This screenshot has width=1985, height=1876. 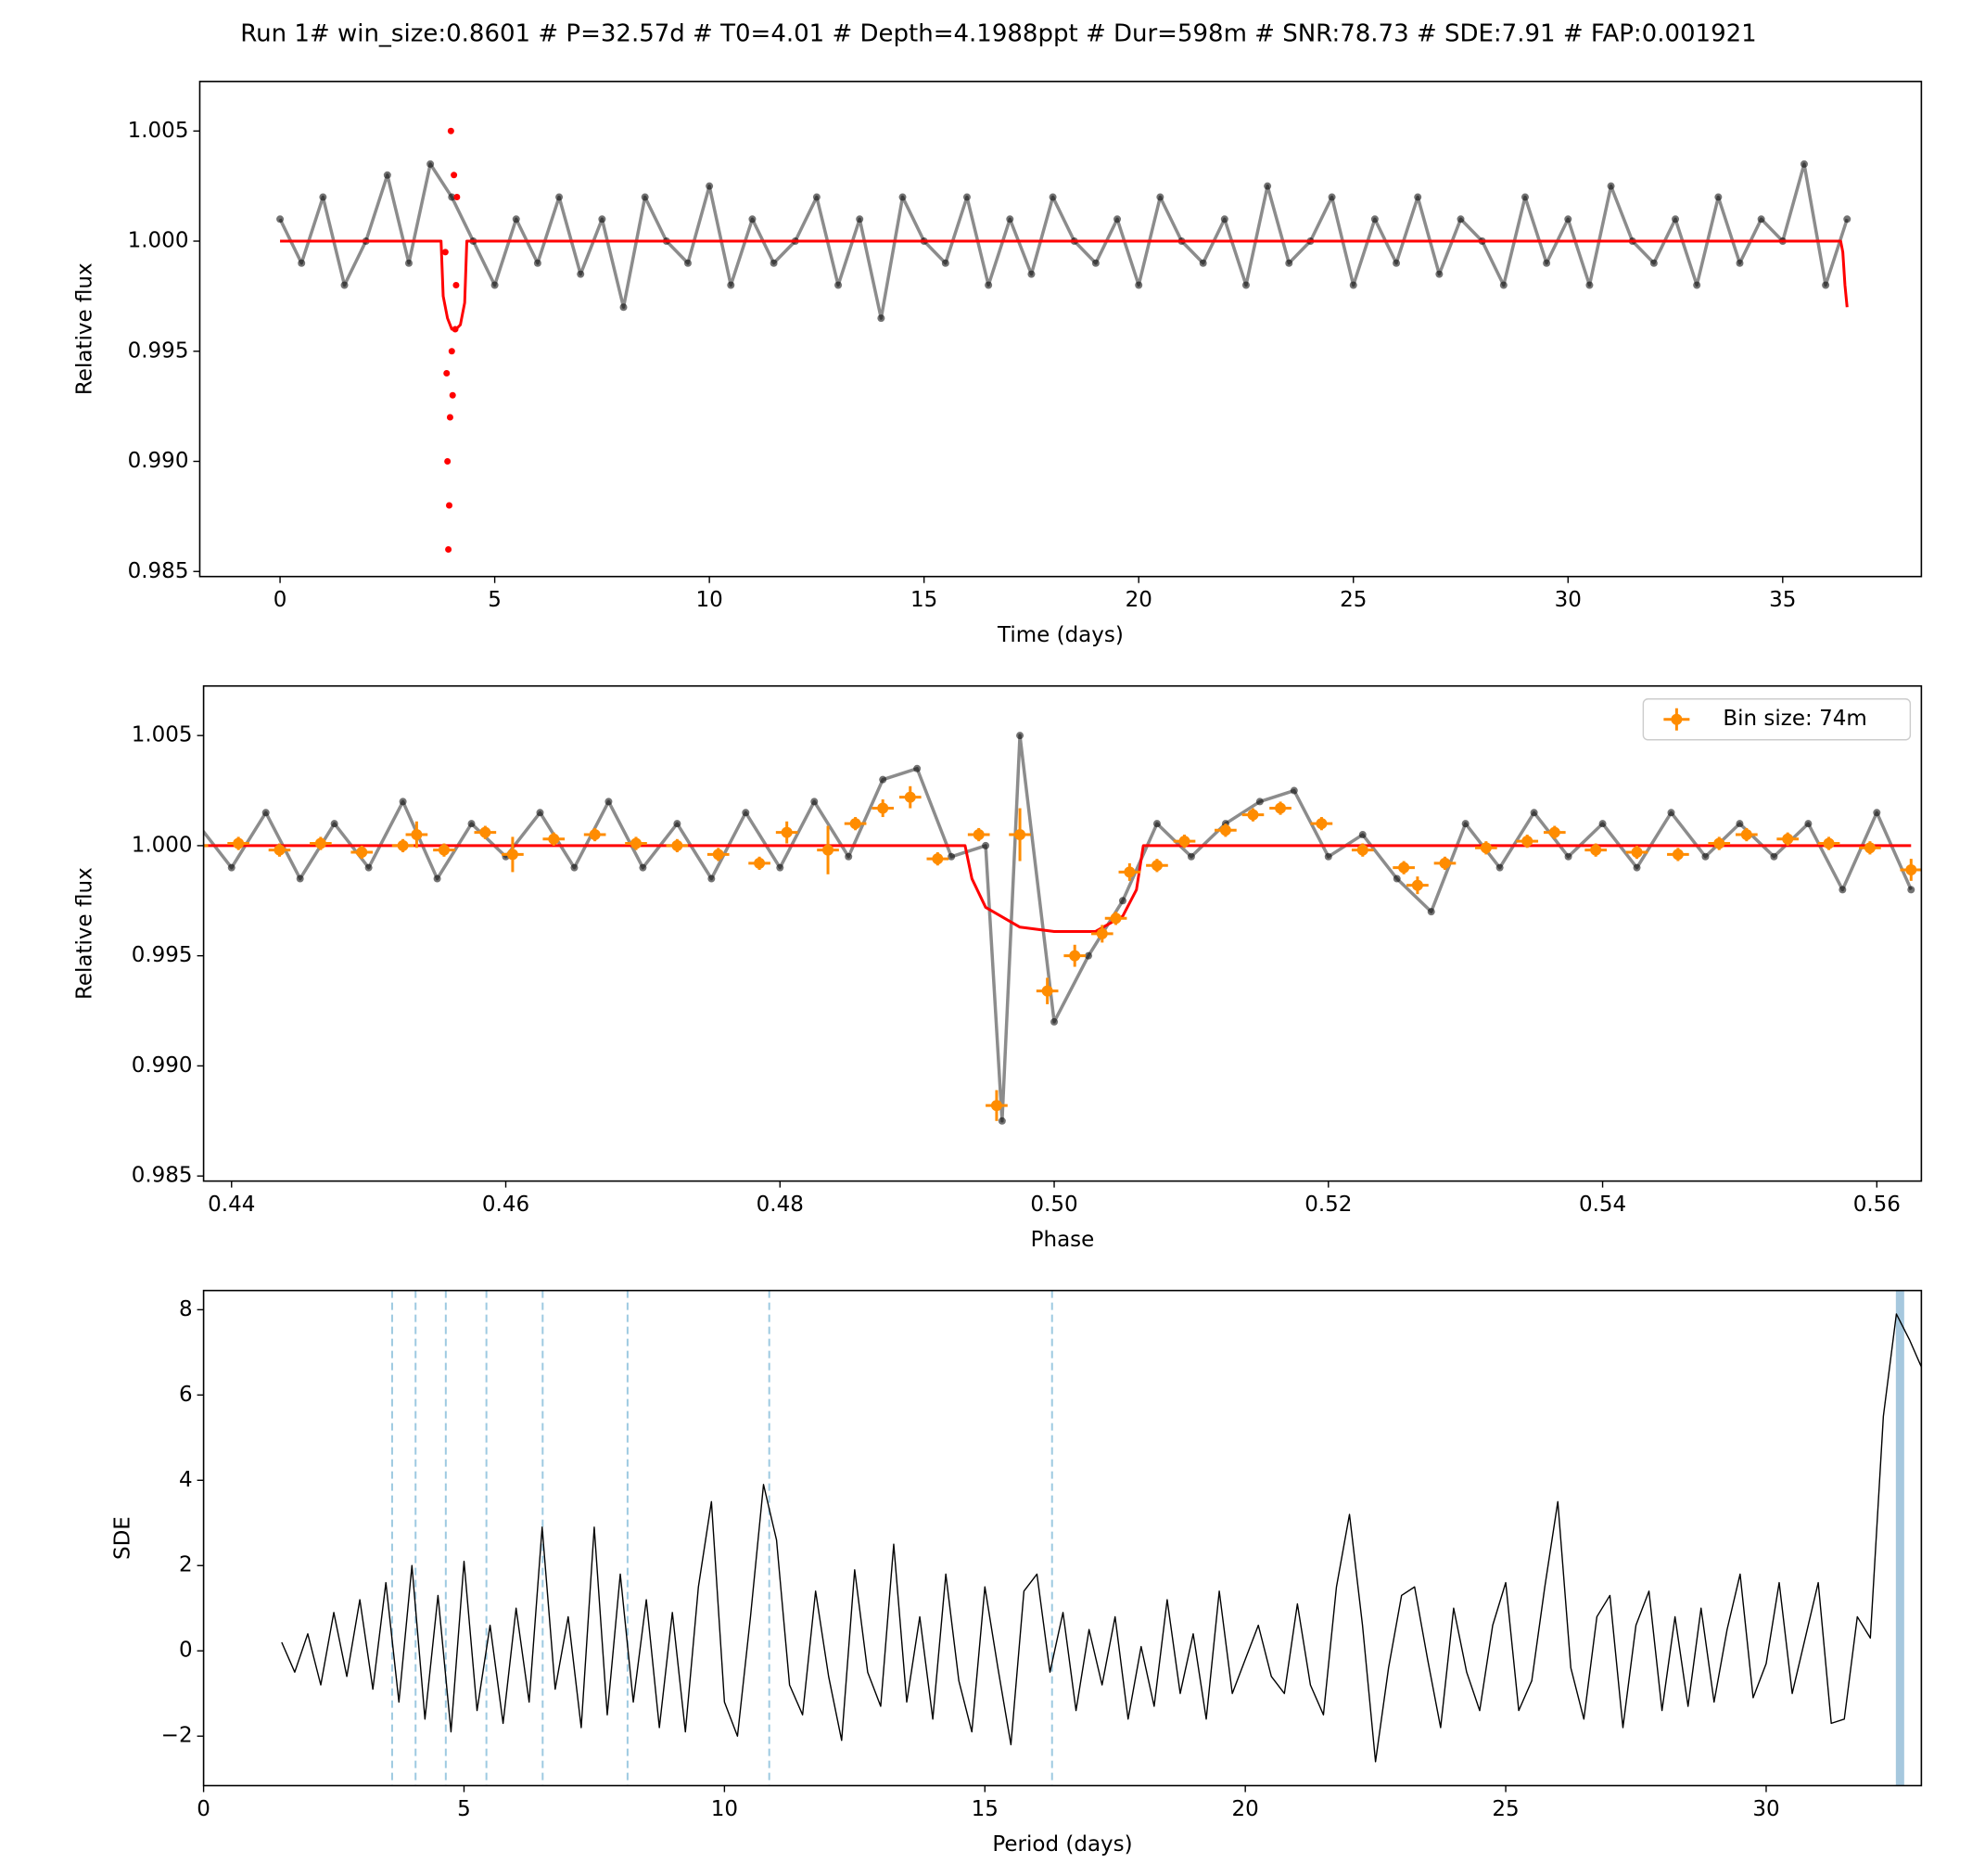 What do you see at coordinates (1060, 635) in the screenshot?
I see `x-axis-label: Time (days)` at bounding box center [1060, 635].